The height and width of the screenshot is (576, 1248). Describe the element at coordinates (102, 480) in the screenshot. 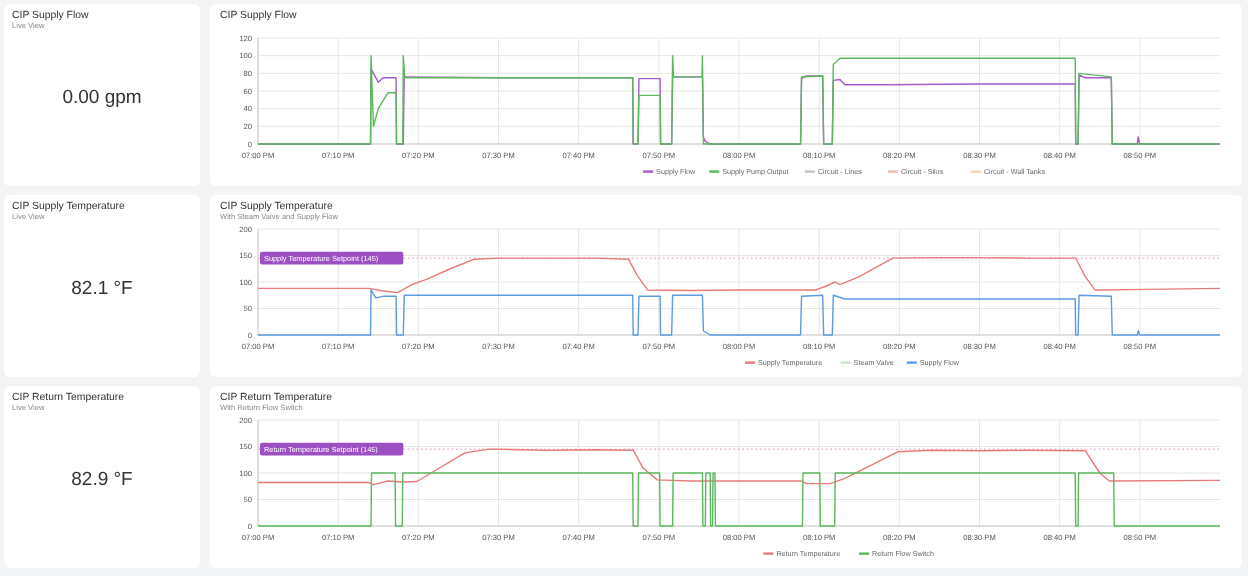

I see `text: 82.9 °F` at that location.